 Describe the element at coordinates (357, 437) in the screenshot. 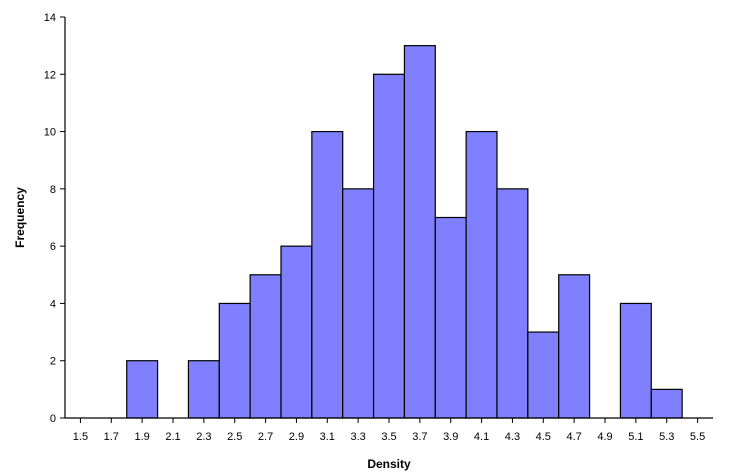

I see `x-tick-label-9: 3.3` at that location.